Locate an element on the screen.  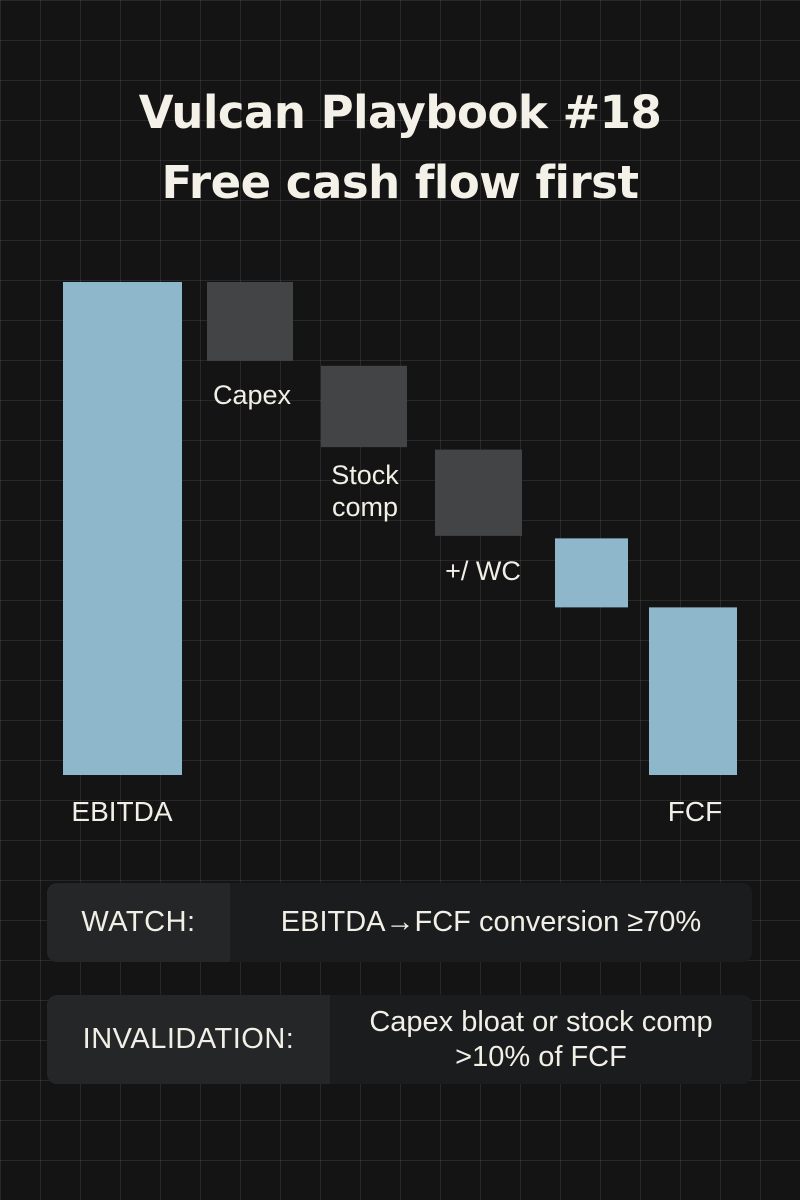
invalidation-label: INVALIDATION: is located at coordinates (188, 1039).